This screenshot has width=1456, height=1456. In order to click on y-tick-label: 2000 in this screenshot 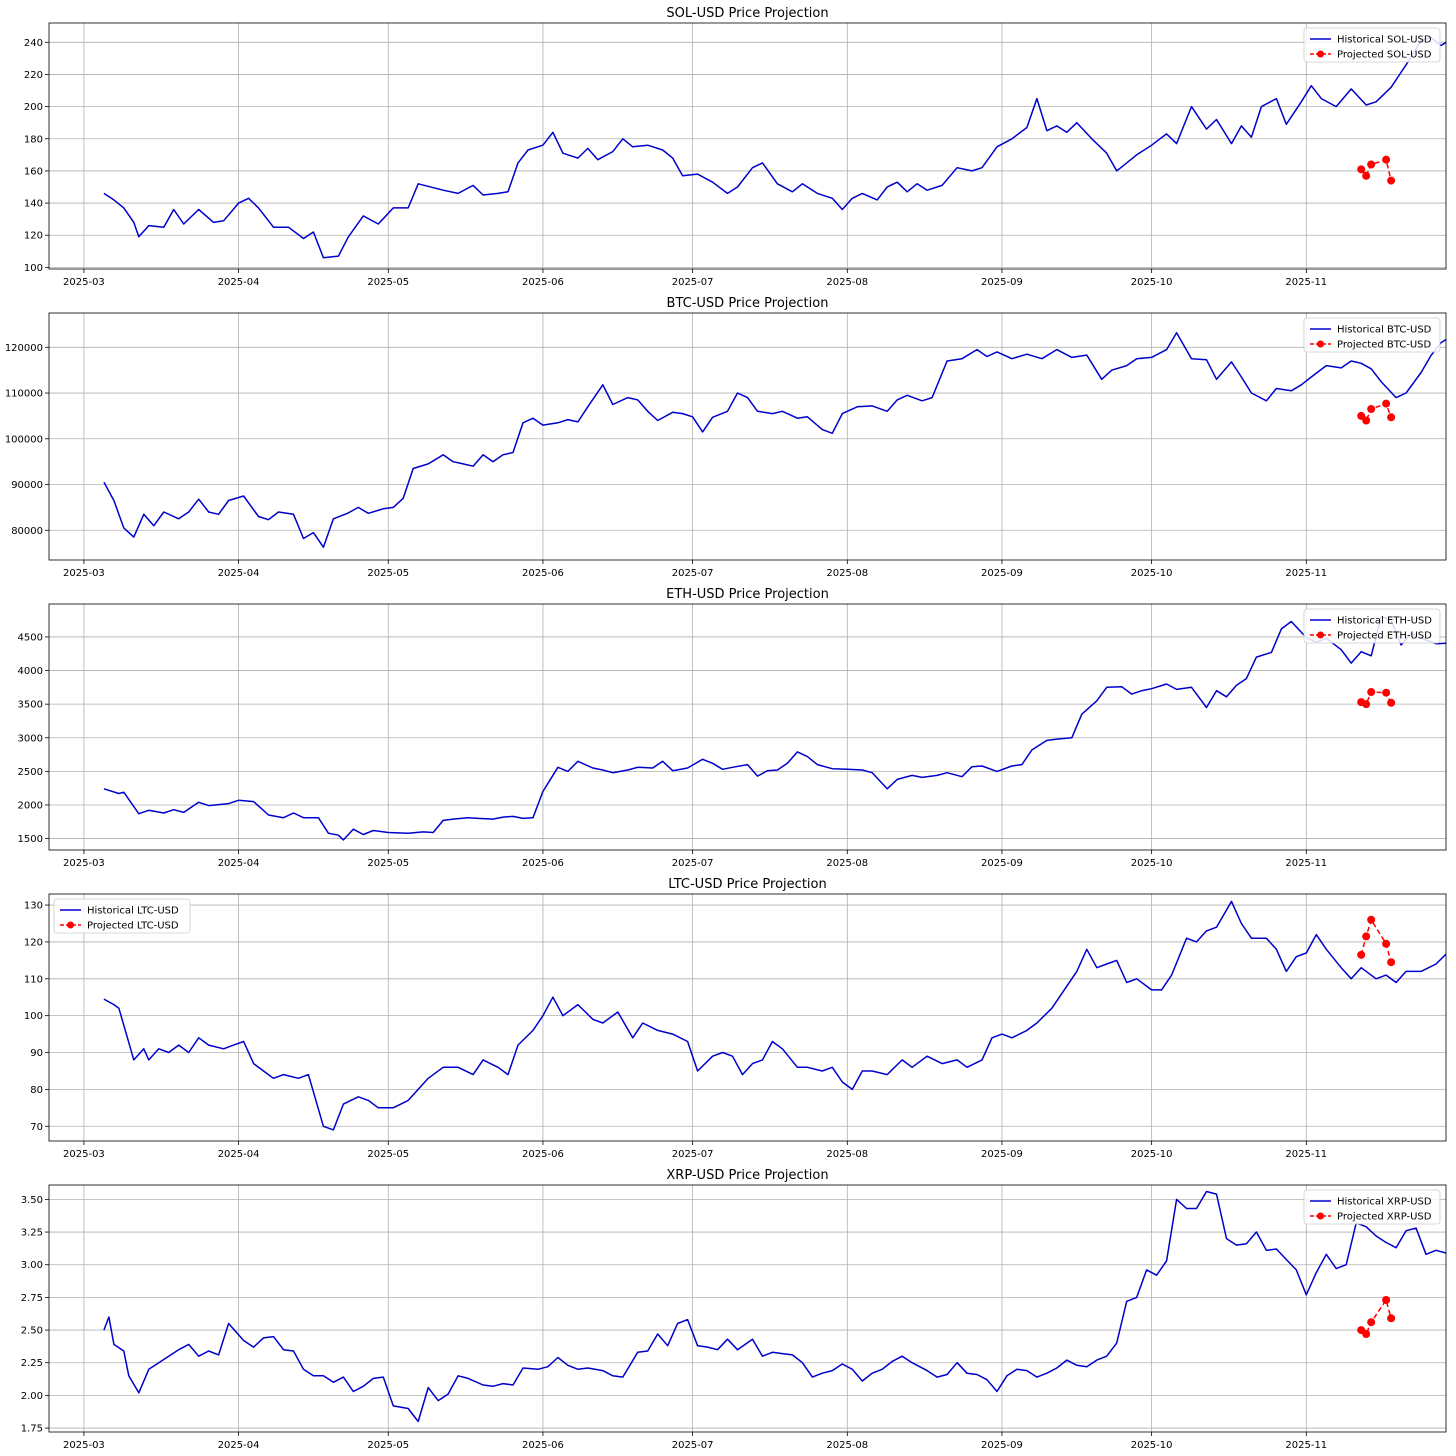, I will do `click(30, 805)`.